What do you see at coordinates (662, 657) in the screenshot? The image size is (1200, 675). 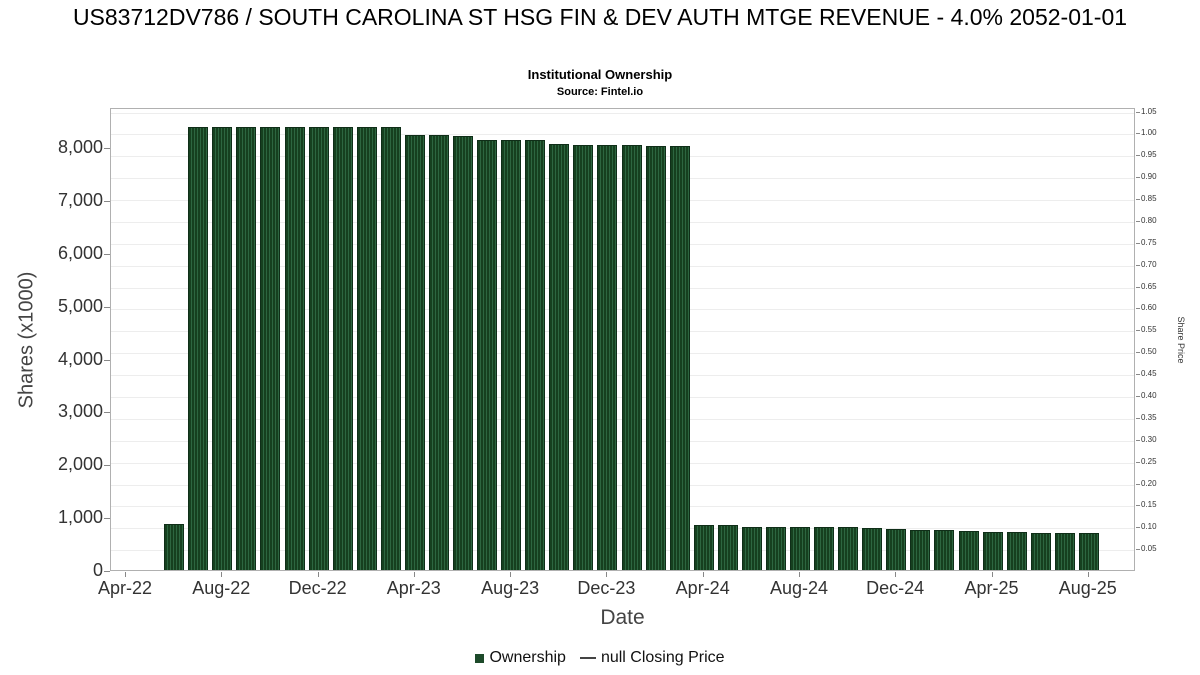 I see `closing-price-legend-label: null Closing Price` at bounding box center [662, 657].